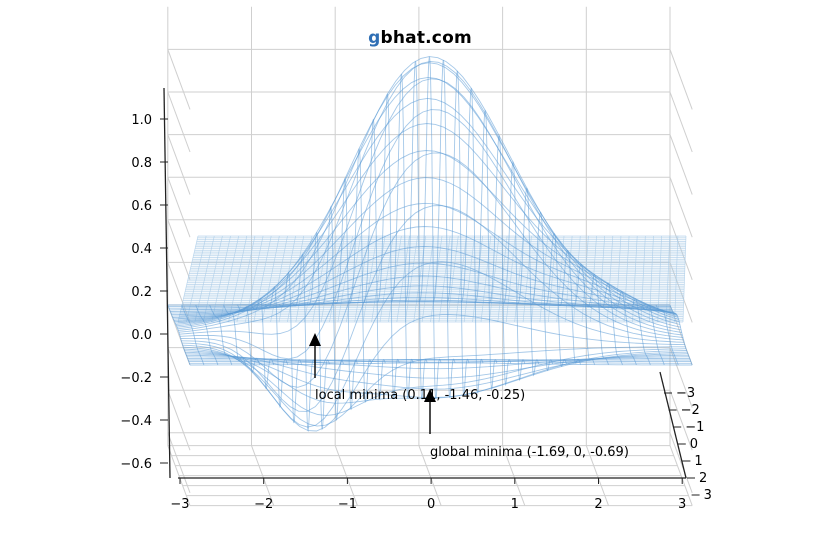  What do you see at coordinates (698, 461) in the screenshot?
I see `y-tick-label: 1` at bounding box center [698, 461].